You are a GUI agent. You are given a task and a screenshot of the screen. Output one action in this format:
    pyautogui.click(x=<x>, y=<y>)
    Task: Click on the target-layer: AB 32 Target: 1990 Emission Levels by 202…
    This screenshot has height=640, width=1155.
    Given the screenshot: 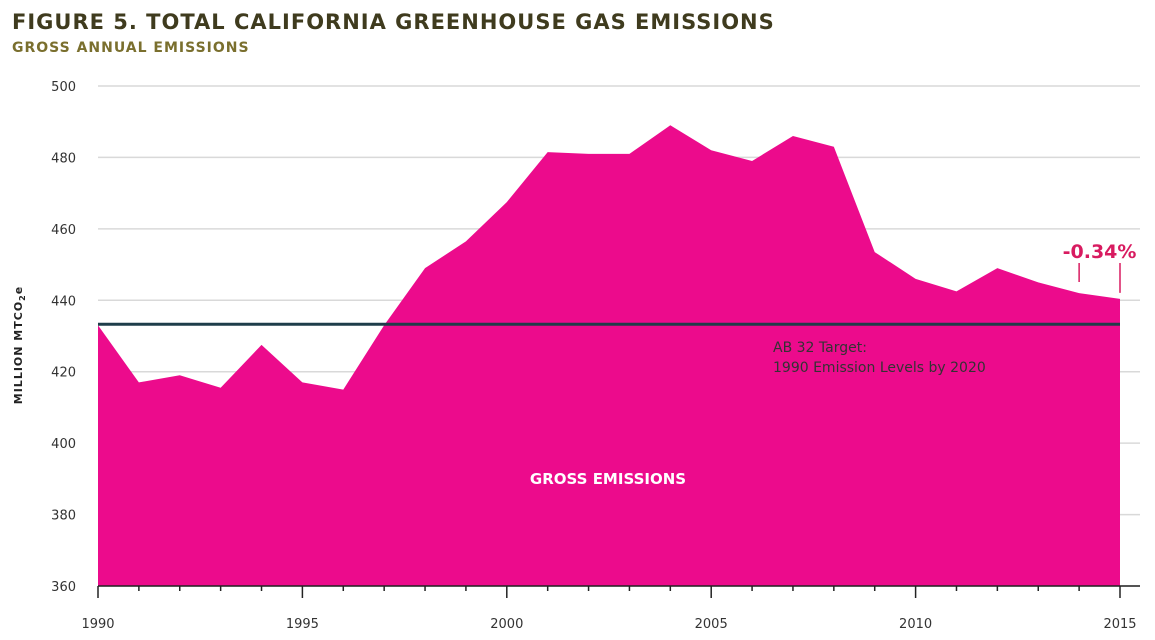 What is the action you would take?
    pyautogui.click(x=609, y=349)
    